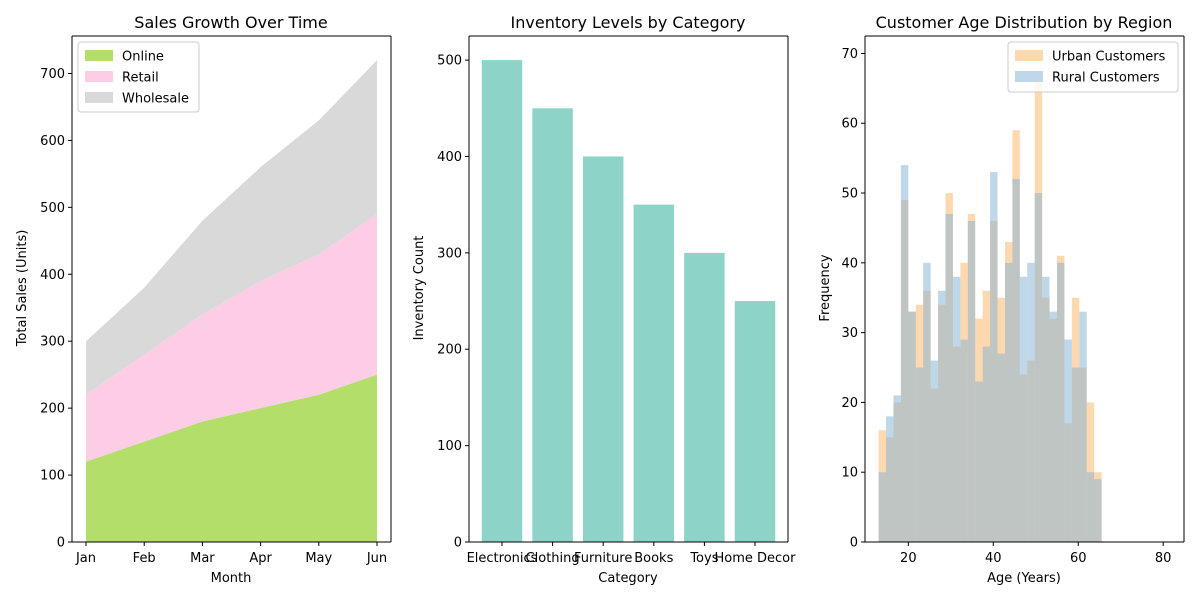  What do you see at coordinates (755, 421) in the screenshot?
I see `bar-home-decor` at bounding box center [755, 421].